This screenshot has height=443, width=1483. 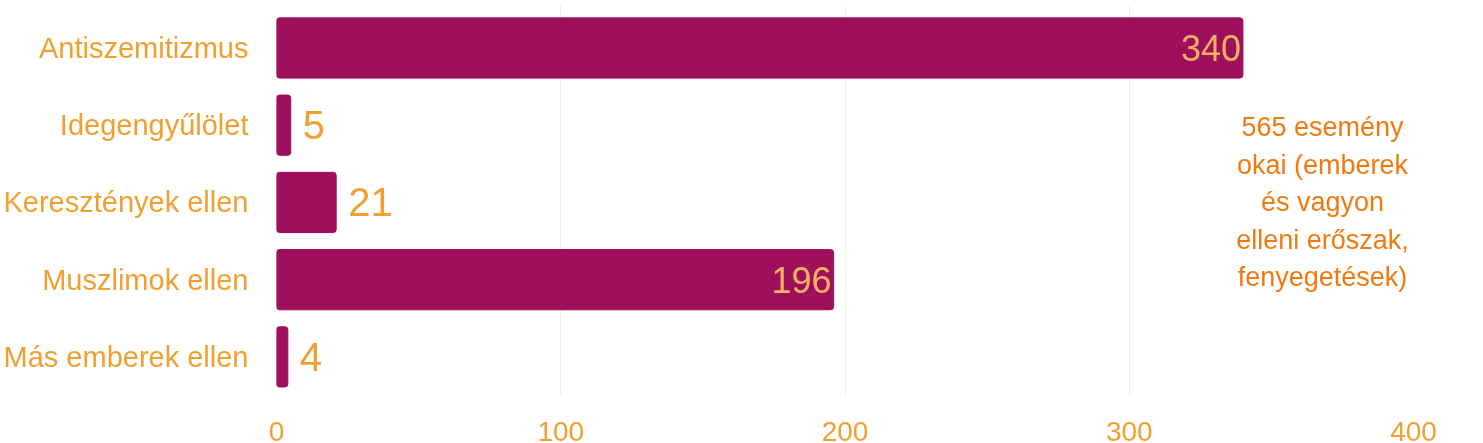 I want to click on y-tick-label: Muszlimok ellen, so click(x=145, y=279).